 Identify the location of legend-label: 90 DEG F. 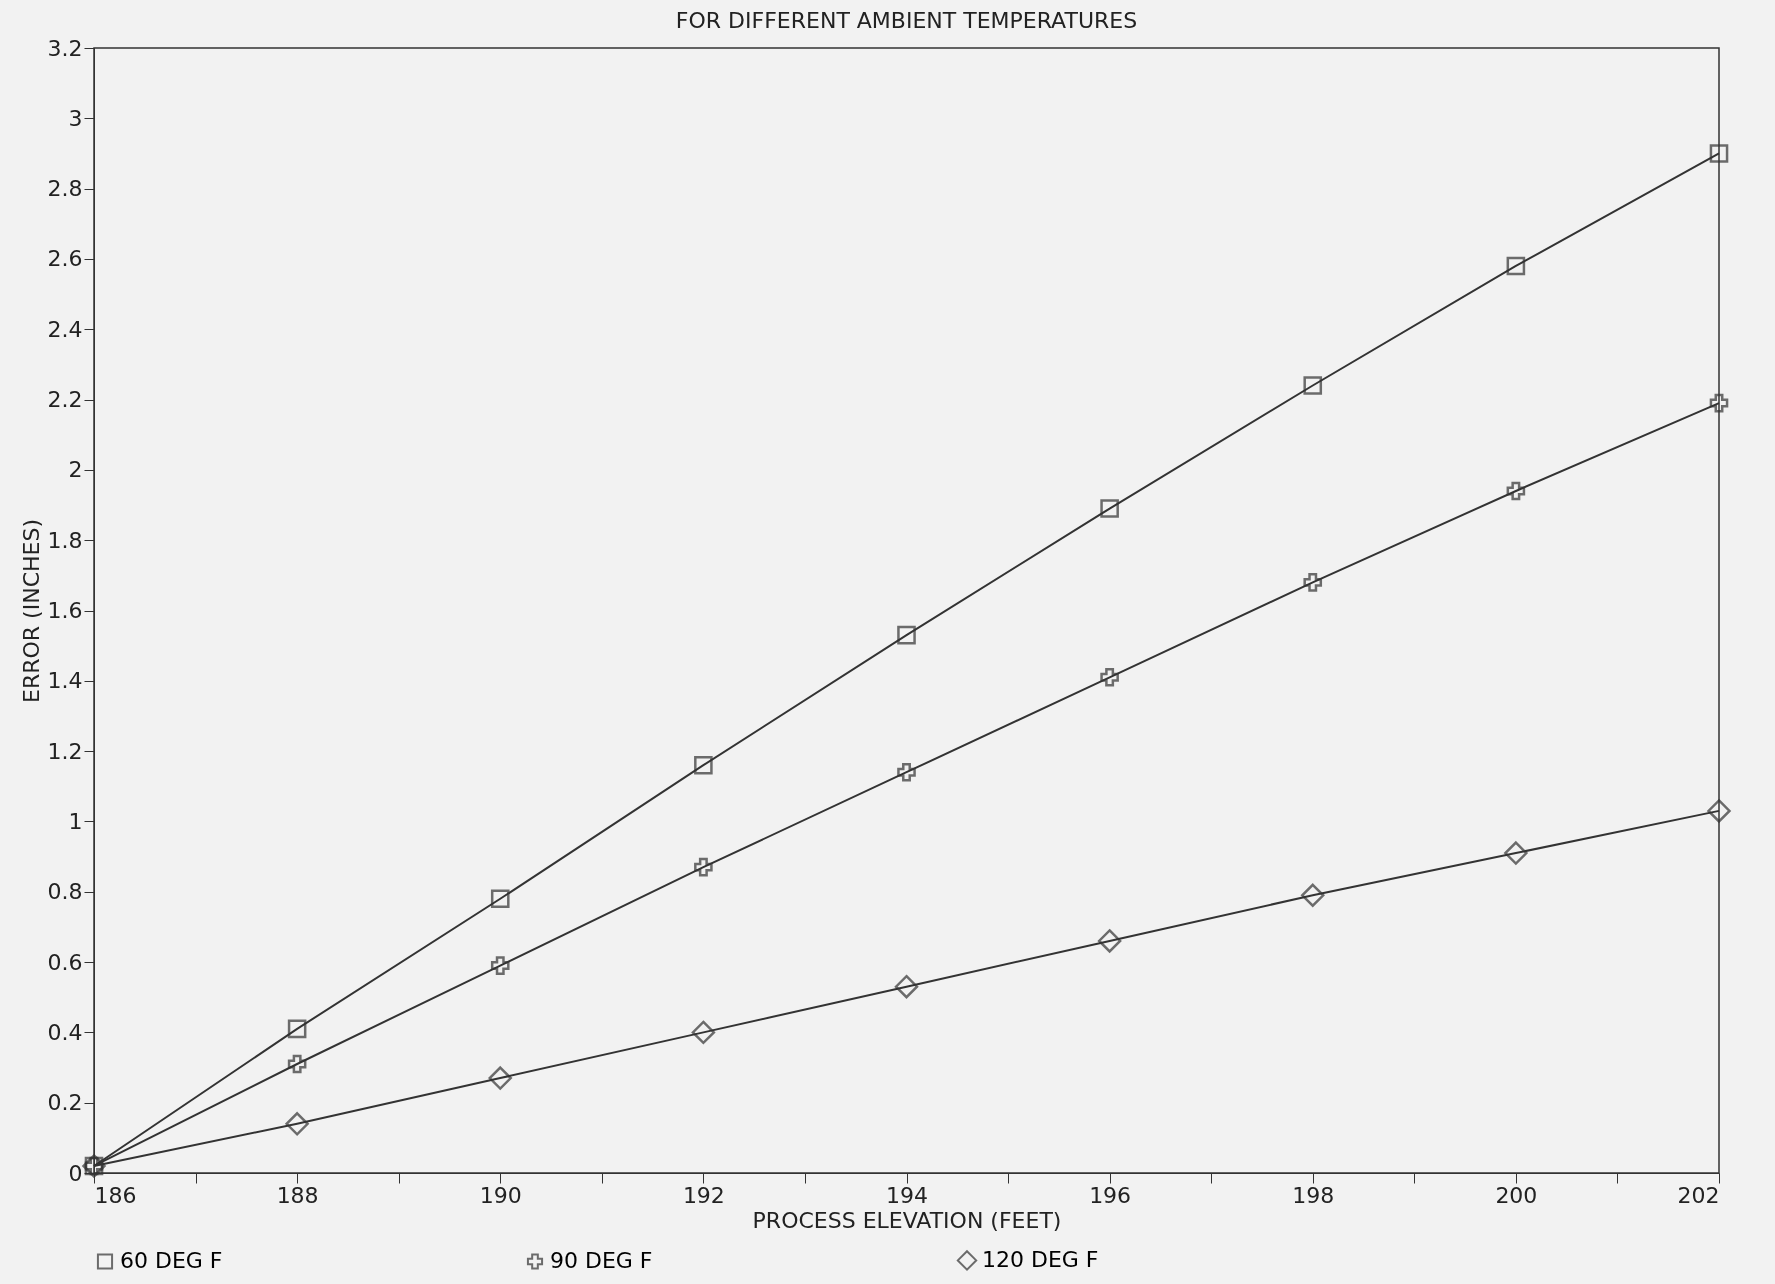
(601, 1261).